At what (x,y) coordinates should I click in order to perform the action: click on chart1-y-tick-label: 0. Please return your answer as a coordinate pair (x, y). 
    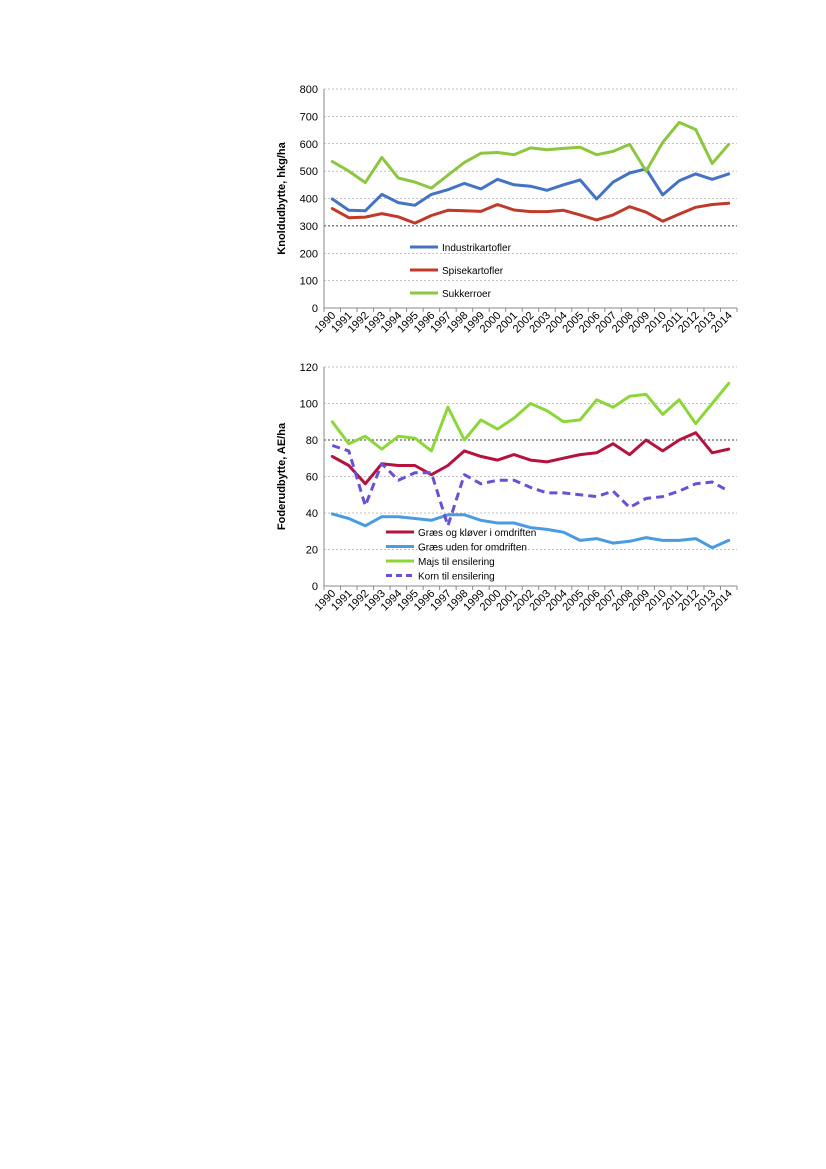
    Looking at the image, I should click on (315, 309).